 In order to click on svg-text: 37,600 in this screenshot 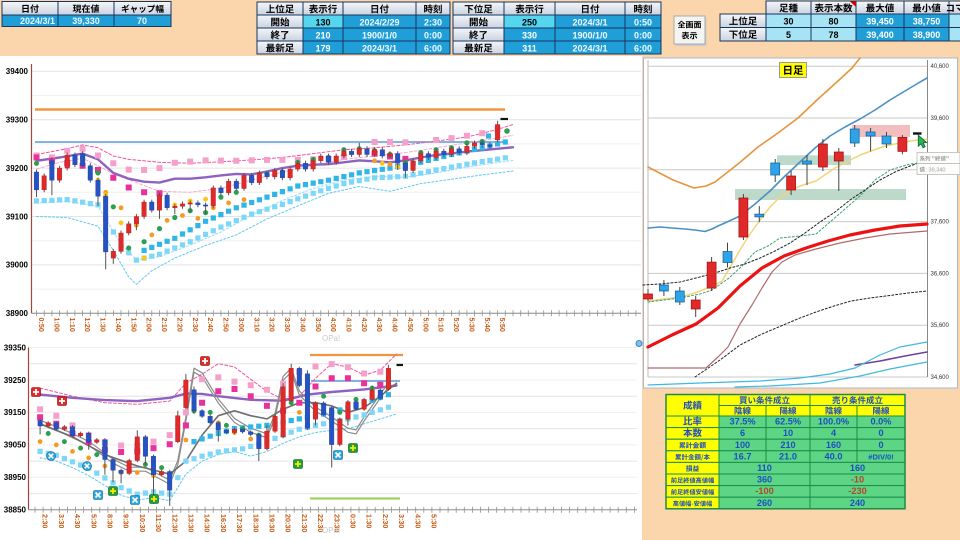, I will do `click(940, 223)`.